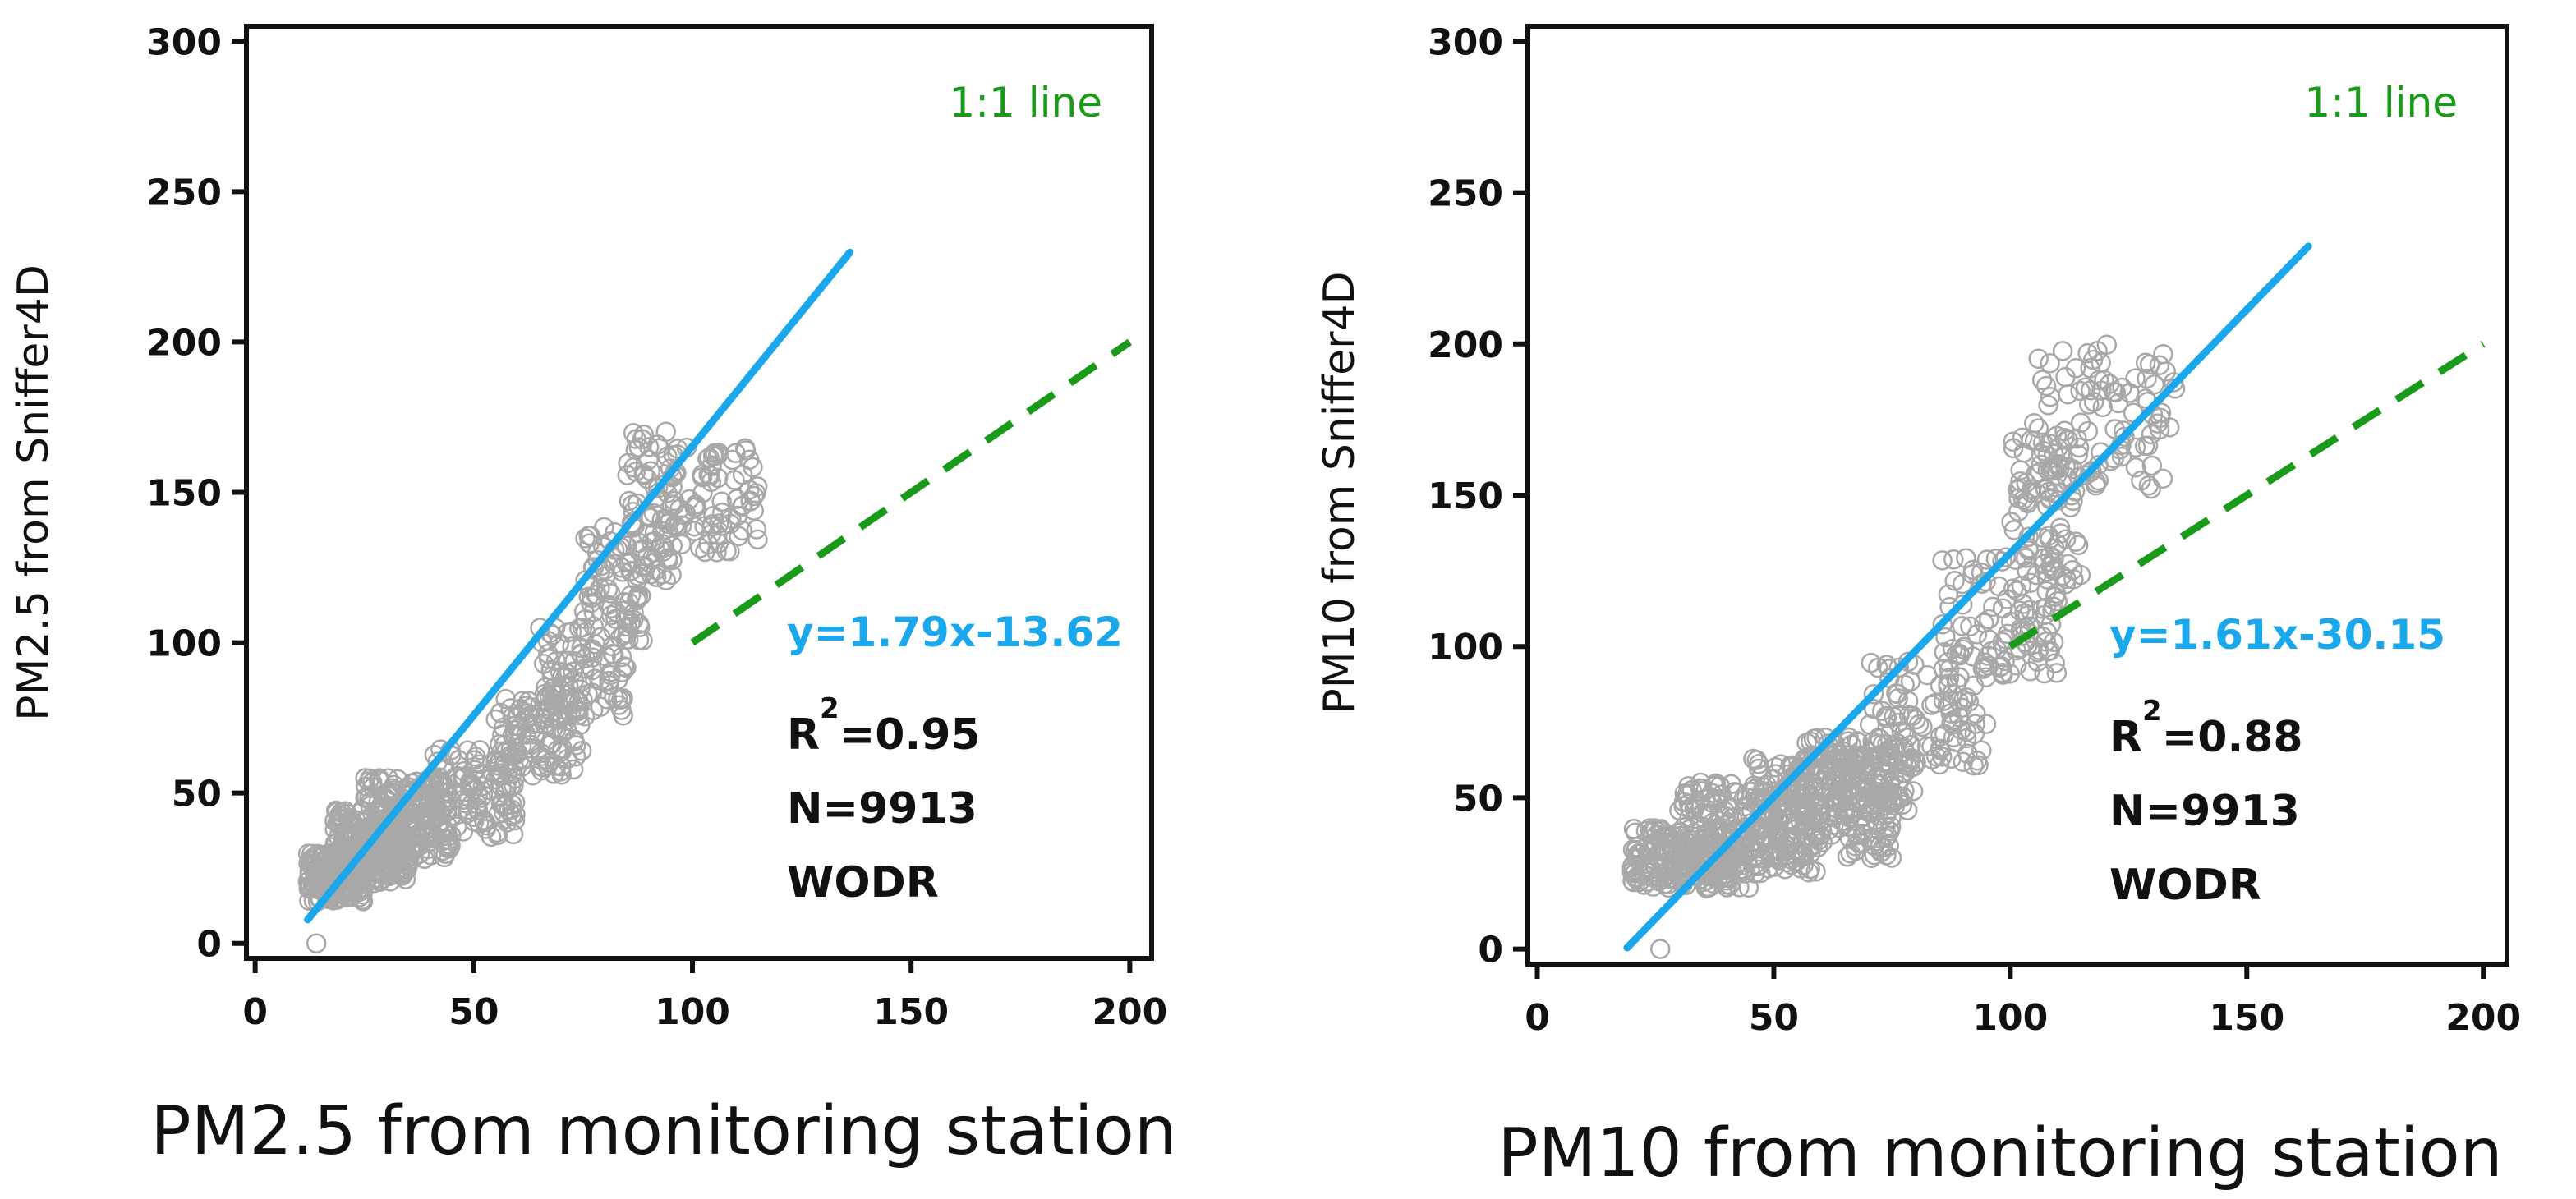 Image resolution: width=2576 pixels, height=1199 pixels. What do you see at coordinates (184, 193) in the screenshot?
I see `y-tick-label: 250` at bounding box center [184, 193].